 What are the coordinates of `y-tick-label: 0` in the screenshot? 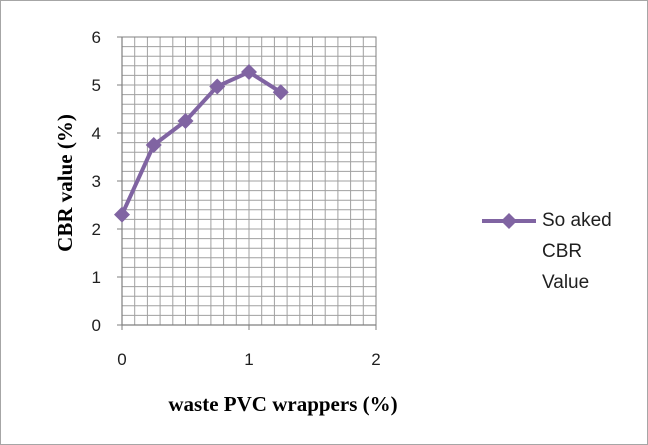 It's located at (96, 325).